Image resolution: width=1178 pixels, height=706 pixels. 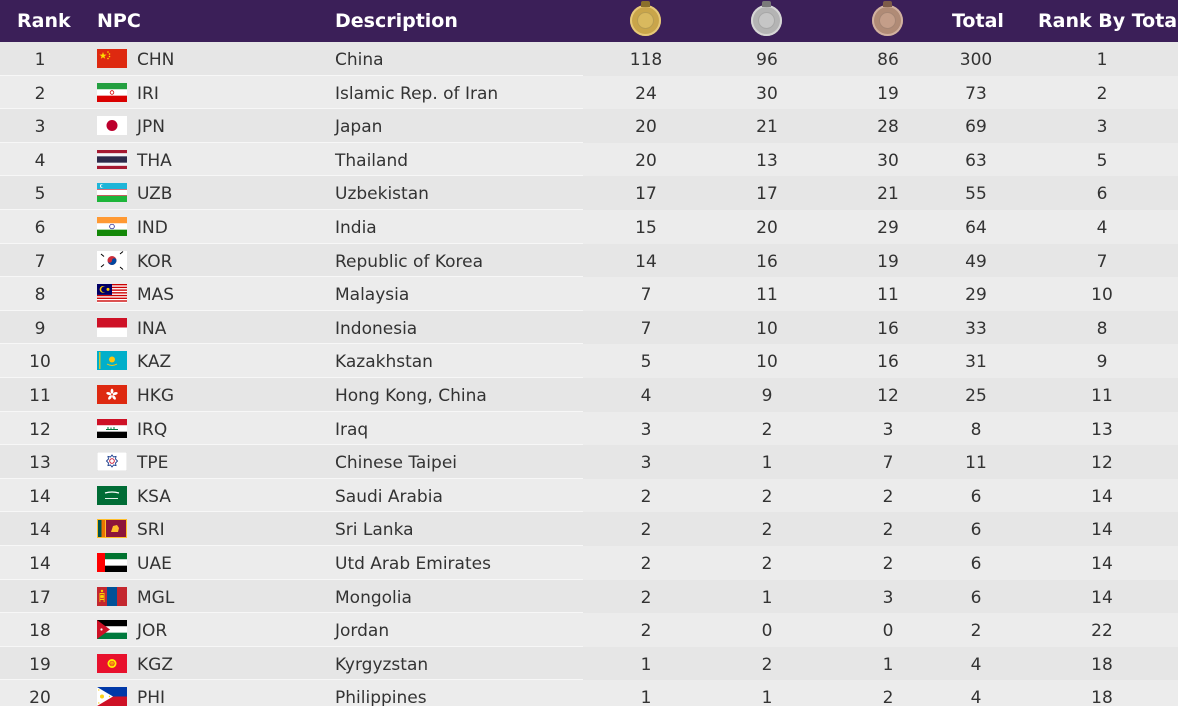 What do you see at coordinates (589, 260) in the screenshot?
I see `table-row: 7 KOR Republic of Korea 14 16 19 49 7` at bounding box center [589, 260].